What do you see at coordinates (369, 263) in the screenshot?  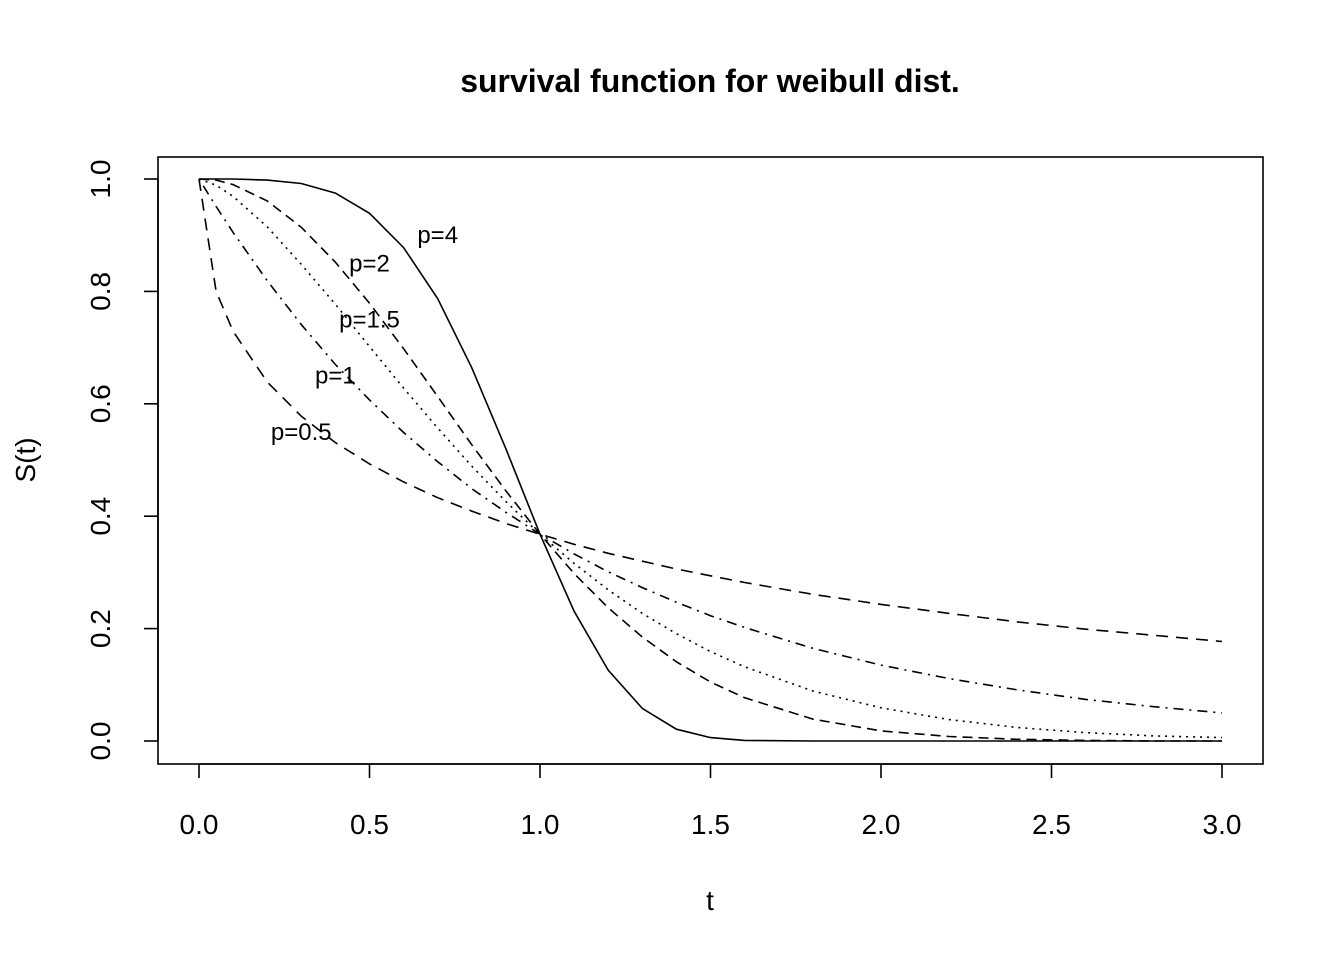 I see `series-label: p=2` at bounding box center [369, 263].